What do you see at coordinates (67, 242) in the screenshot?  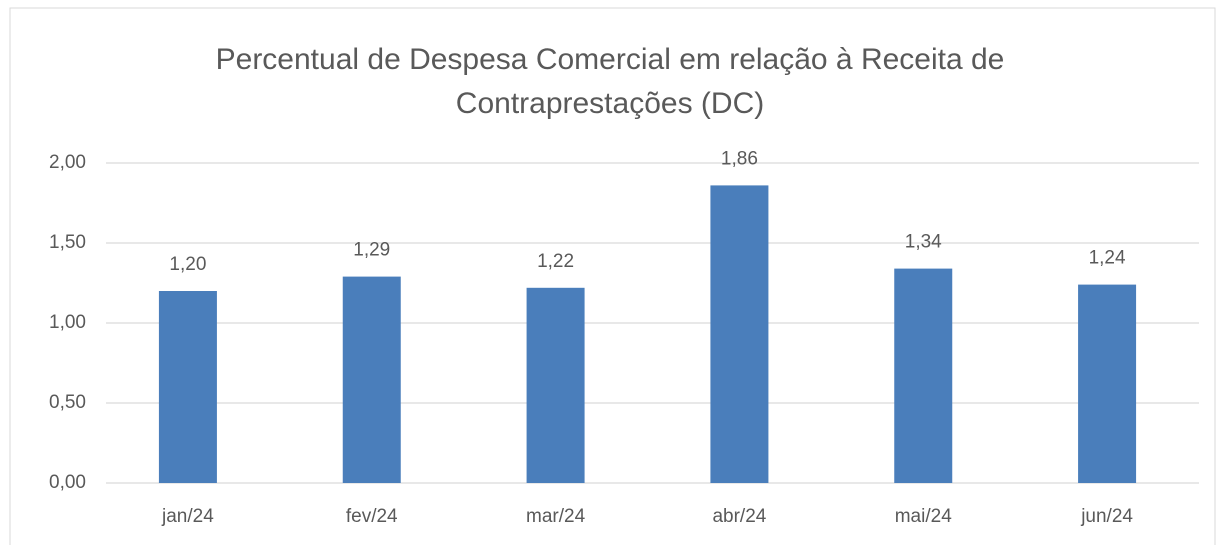 I see `y-tick-label: 1,50` at bounding box center [67, 242].